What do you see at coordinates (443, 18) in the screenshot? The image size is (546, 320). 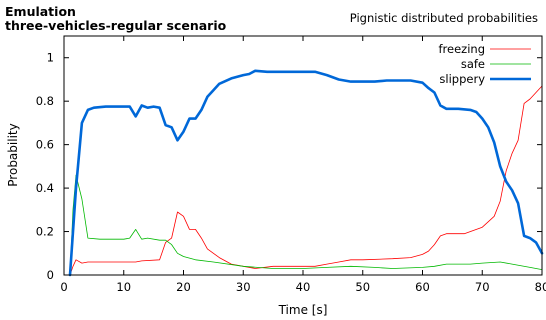 I see `chart-subtitle: Pignistic distributed probabilities` at bounding box center [443, 18].